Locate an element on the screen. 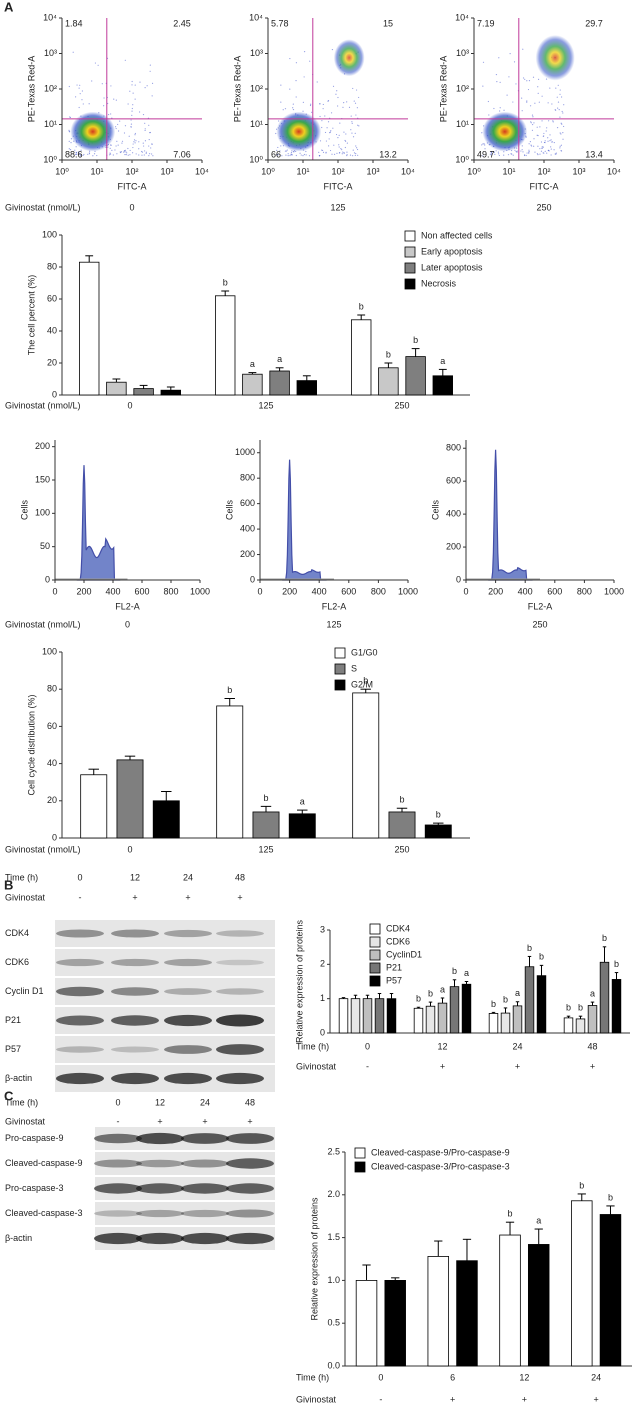 The width and height of the screenshot is (643, 1417). time-label: 12 is located at coordinates (160, 1102).